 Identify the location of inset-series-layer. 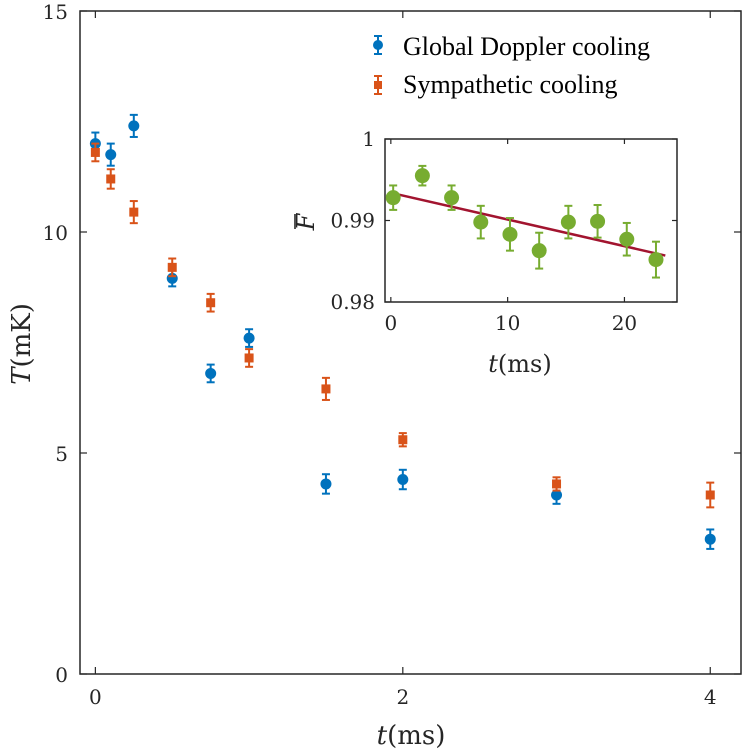
(524, 221).